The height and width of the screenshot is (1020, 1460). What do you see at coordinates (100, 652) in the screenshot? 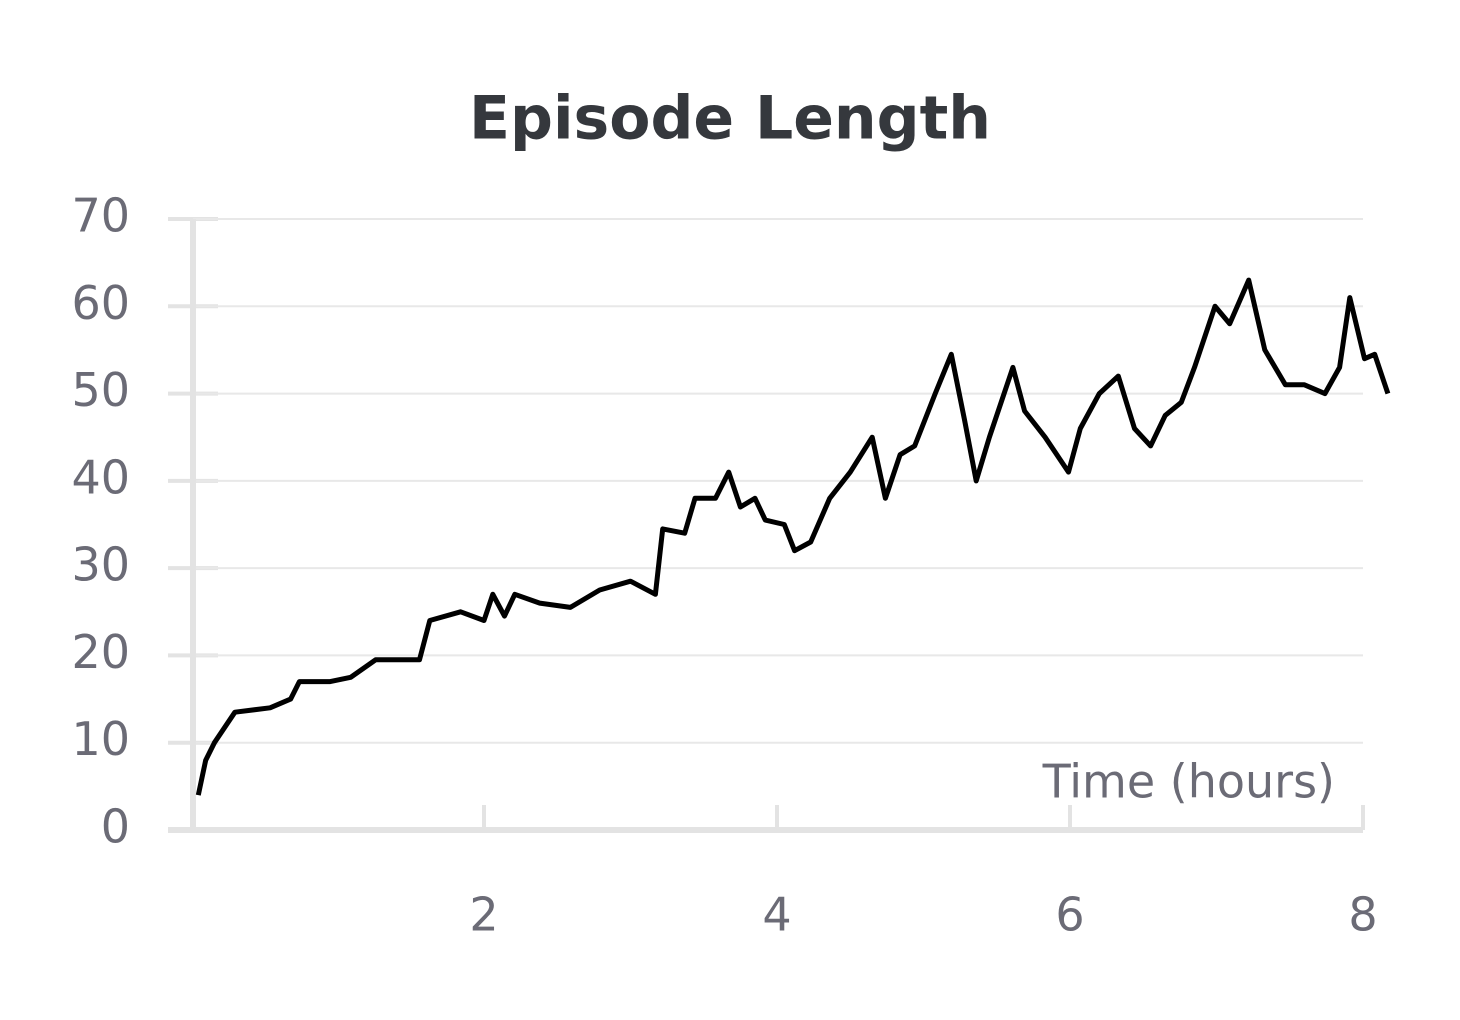
I see `y-tick-label: 20` at bounding box center [100, 652].